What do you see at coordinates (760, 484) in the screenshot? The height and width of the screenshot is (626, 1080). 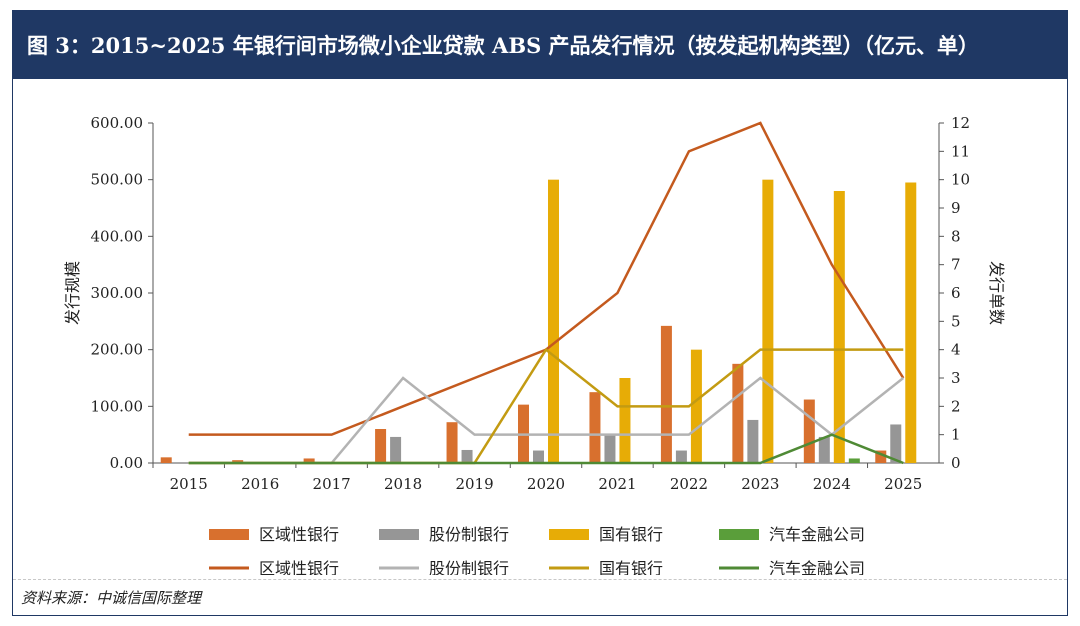 I see `x-tick-label: 2023` at bounding box center [760, 484].